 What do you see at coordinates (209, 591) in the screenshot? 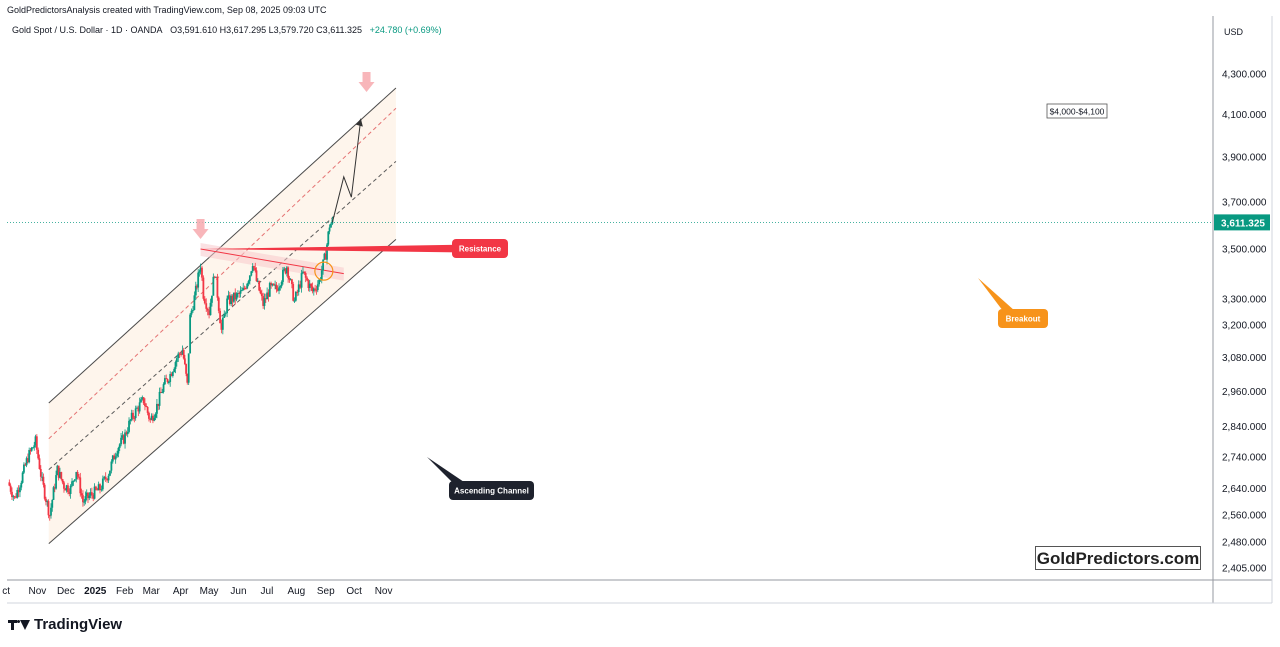
I see `x-tick-label: May` at bounding box center [209, 591].